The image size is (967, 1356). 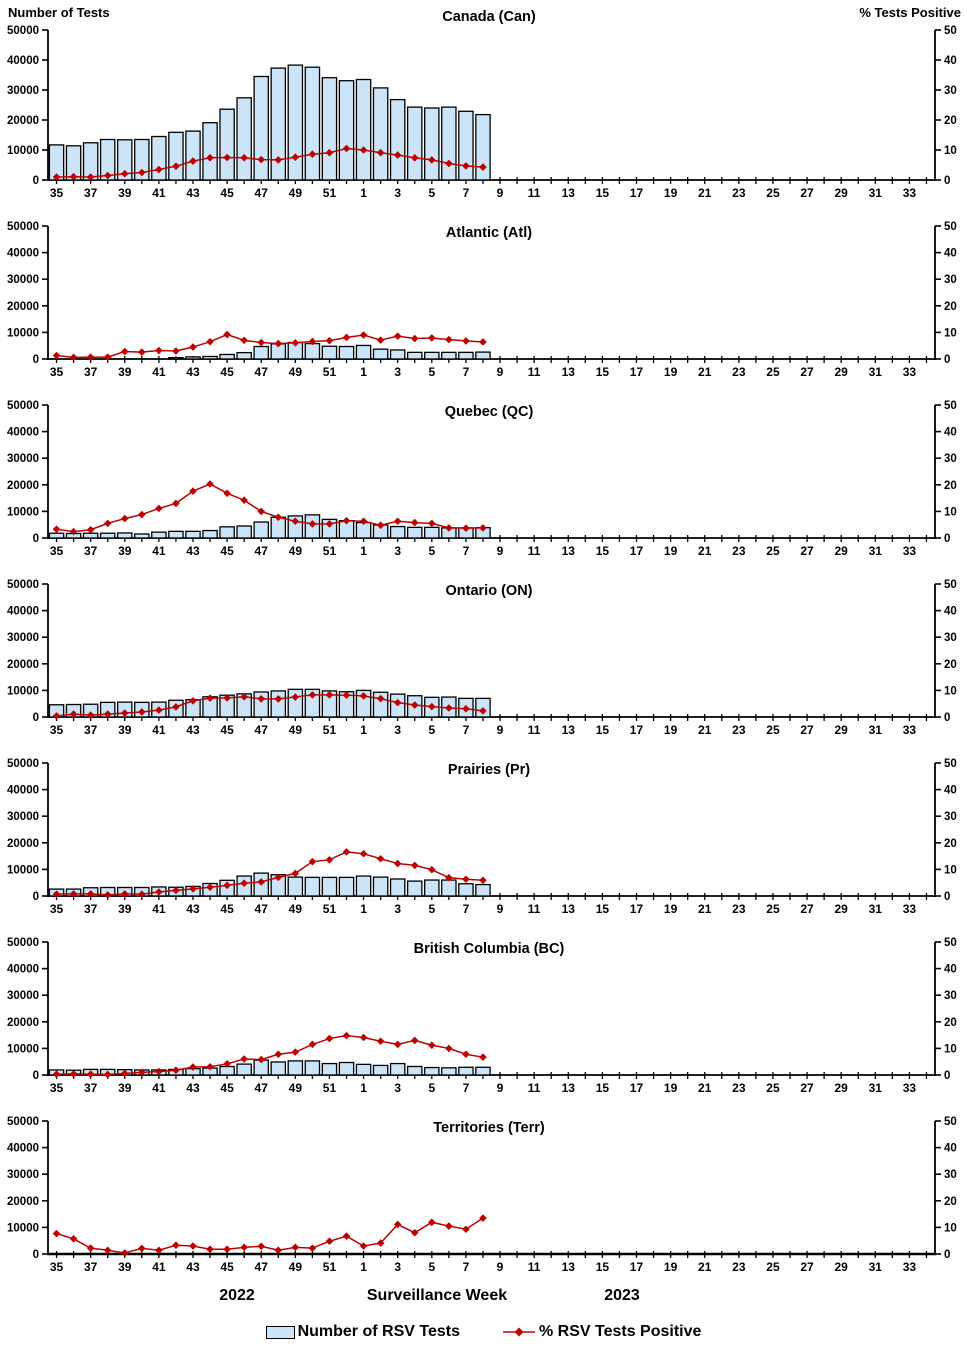 What do you see at coordinates (489, 17) in the screenshot?
I see `panel-title: Canada (Can)` at bounding box center [489, 17].